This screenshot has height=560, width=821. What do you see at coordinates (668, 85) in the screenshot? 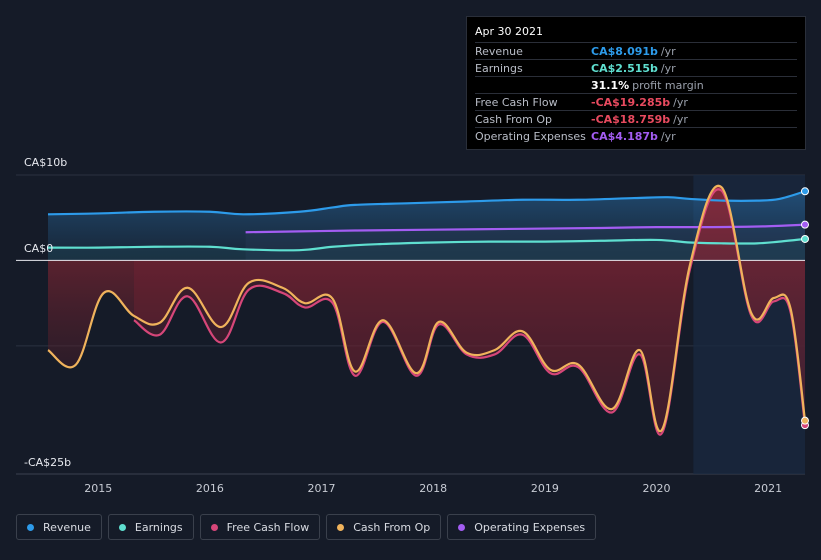
I see `tooltip-row-unit: profit margin` at bounding box center [668, 85].